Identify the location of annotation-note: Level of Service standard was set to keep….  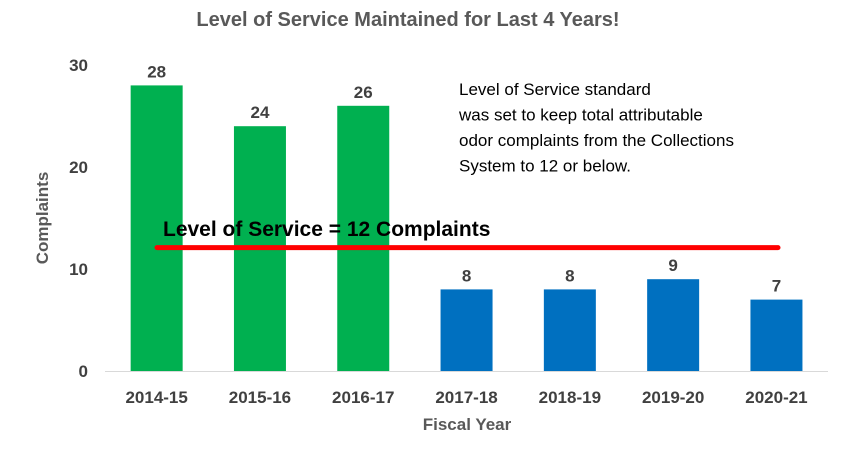
(596, 128).